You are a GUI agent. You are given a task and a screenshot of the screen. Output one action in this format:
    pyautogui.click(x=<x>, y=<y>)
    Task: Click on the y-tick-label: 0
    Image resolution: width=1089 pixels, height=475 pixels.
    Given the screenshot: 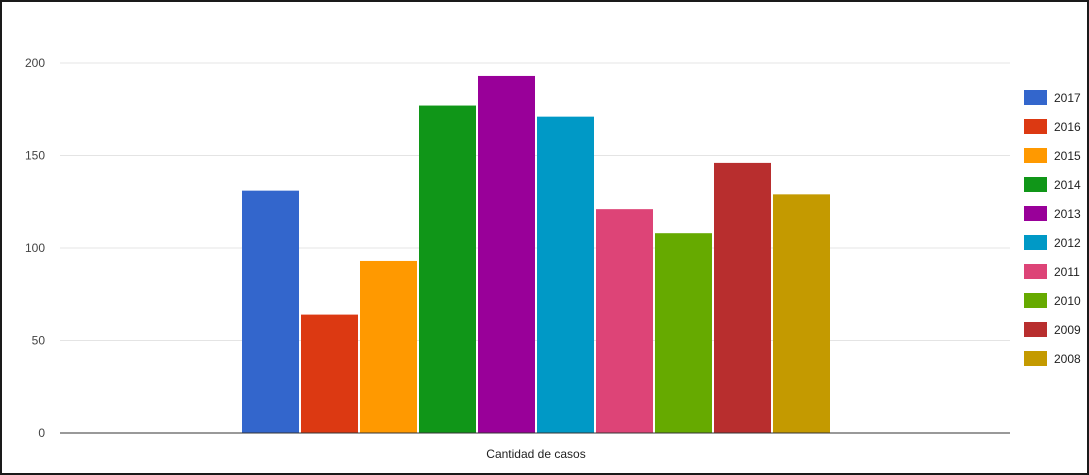 What is the action you would take?
    pyautogui.click(x=41, y=433)
    